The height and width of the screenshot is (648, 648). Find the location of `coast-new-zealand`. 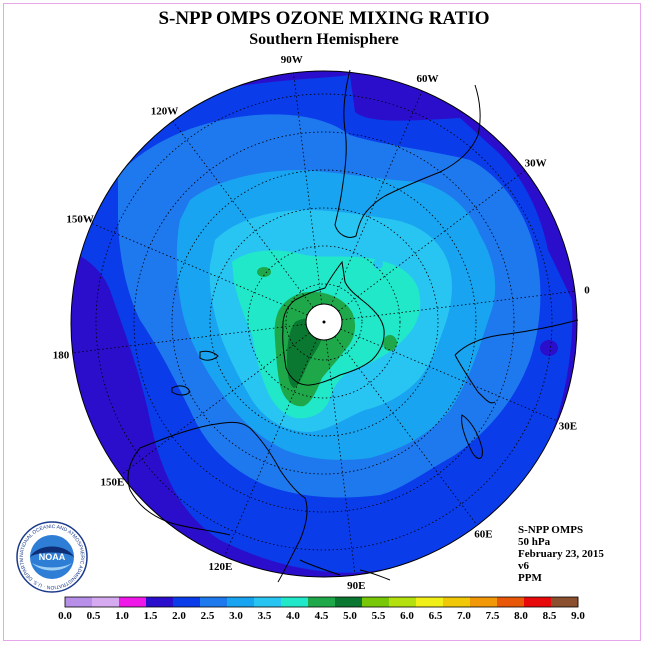

coast-new-zealand is located at coordinates (195, 373).